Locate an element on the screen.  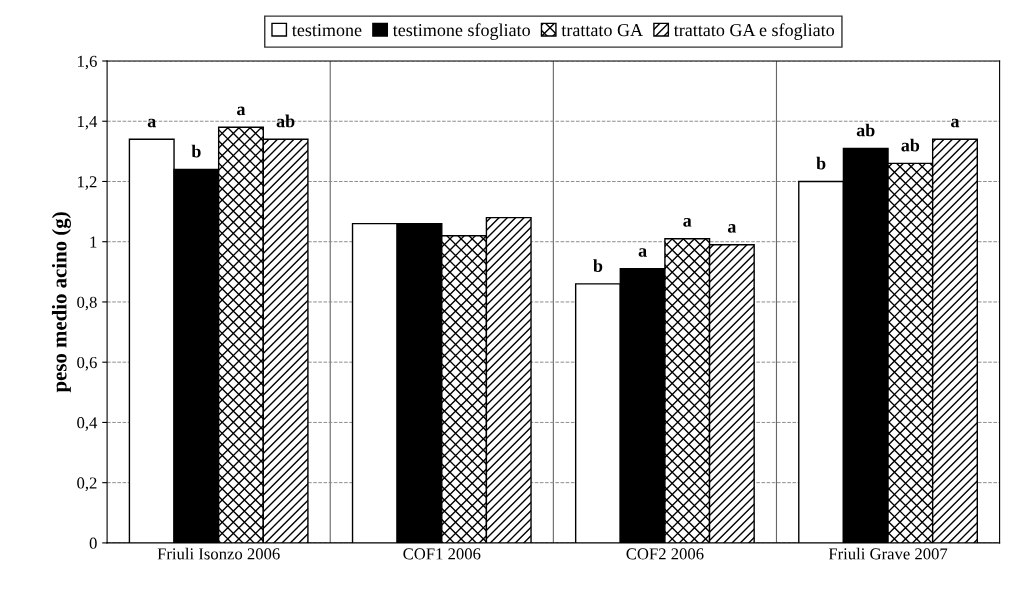
legend-label: testimone sfogliato is located at coordinates (461, 31).